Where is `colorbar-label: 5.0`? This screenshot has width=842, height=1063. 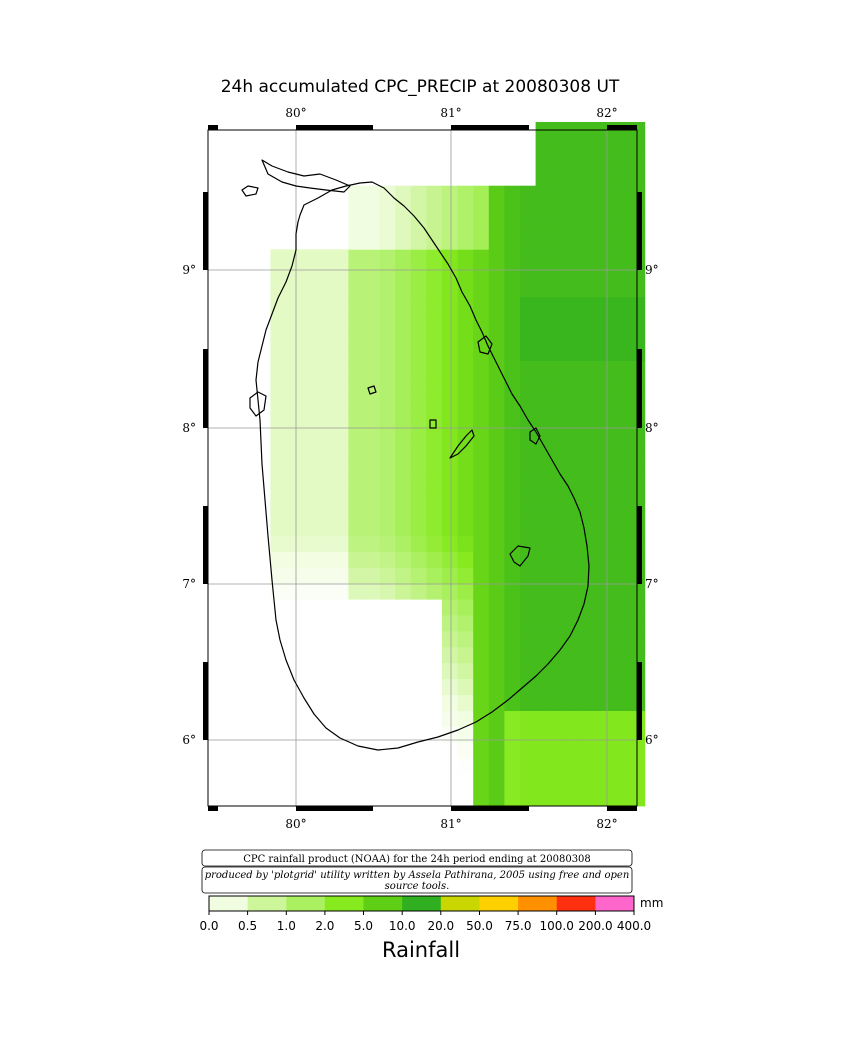 colorbar-label: 5.0 is located at coordinates (363, 926).